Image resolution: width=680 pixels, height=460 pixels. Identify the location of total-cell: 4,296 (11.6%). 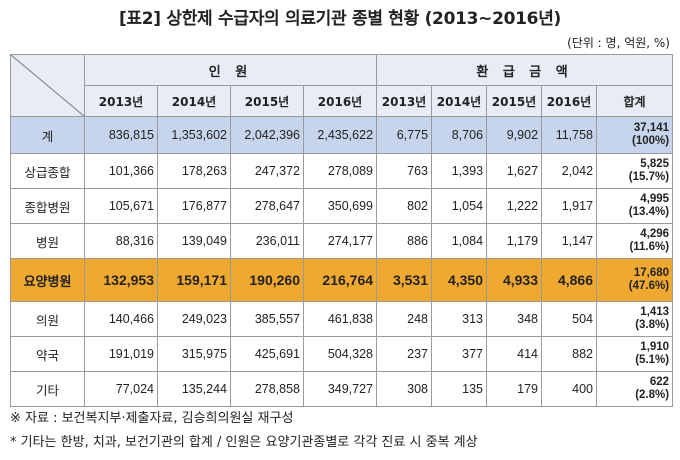
(635, 241).